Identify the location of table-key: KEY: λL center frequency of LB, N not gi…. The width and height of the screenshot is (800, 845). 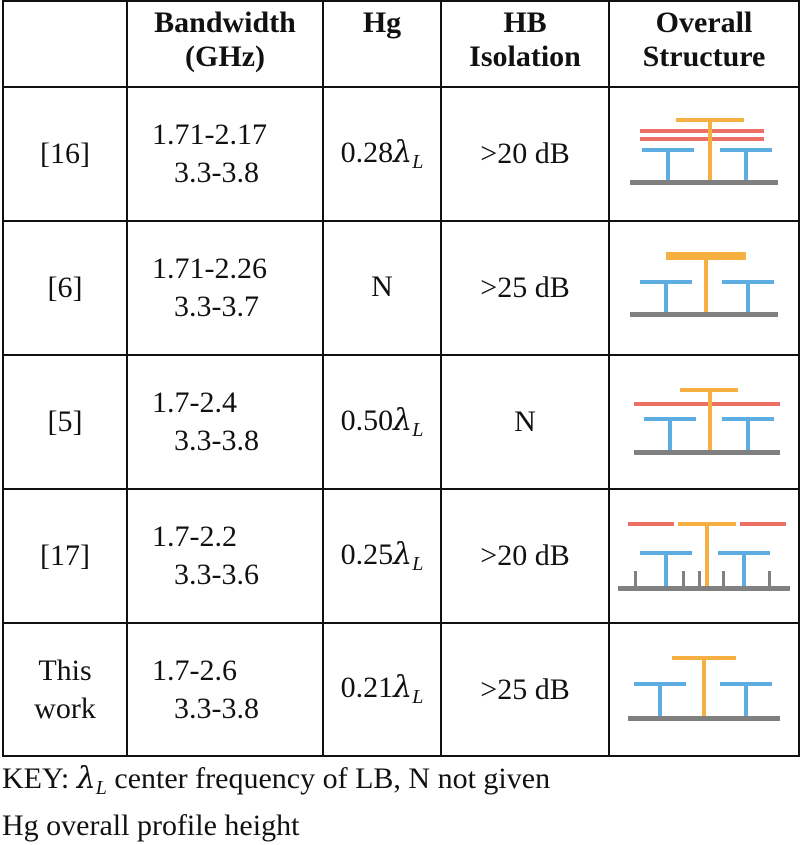
(276, 802).